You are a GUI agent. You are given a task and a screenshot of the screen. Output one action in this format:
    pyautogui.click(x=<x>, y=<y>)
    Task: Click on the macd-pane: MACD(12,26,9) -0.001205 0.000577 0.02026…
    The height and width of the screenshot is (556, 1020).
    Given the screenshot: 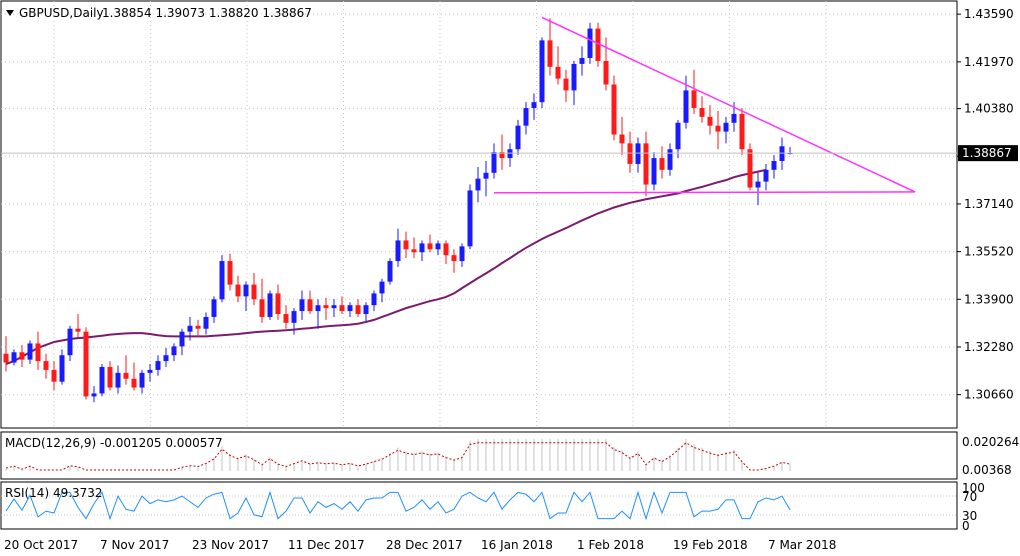 What is the action you would take?
    pyautogui.click(x=509, y=455)
    